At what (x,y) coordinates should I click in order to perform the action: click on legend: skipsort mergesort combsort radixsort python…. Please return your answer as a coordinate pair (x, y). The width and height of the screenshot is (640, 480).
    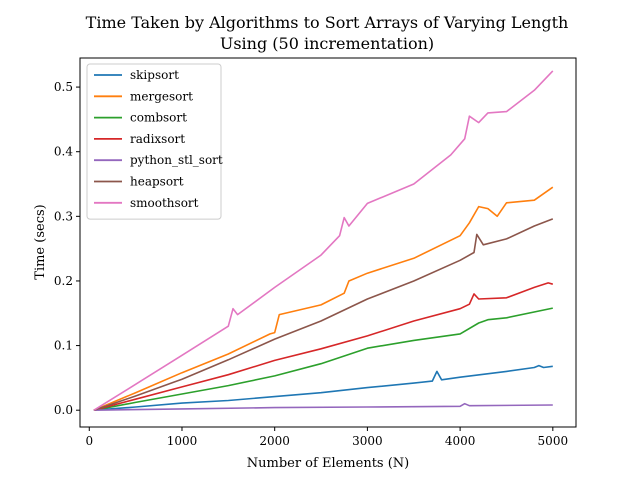
    Looking at the image, I should click on (154, 141).